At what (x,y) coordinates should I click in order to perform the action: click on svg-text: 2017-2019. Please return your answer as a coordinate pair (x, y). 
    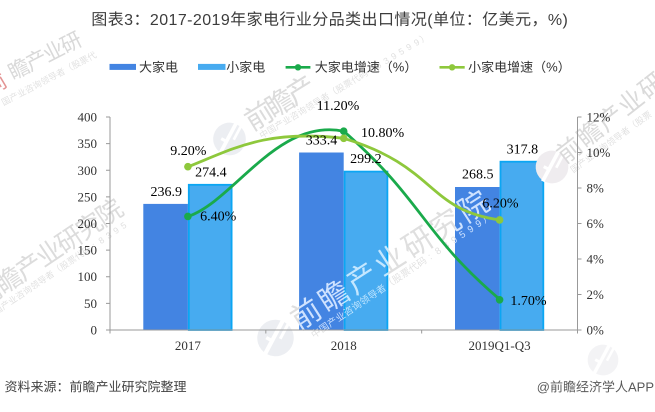
    Looking at the image, I should click on (190, 20).